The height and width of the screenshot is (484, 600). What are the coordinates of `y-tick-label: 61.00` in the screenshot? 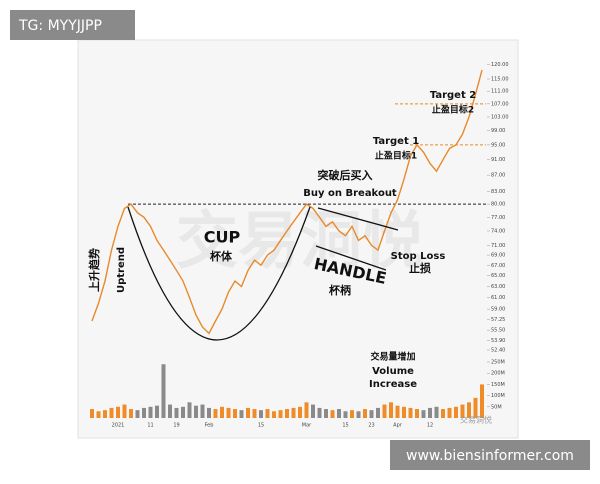 It's located at (498, 298).